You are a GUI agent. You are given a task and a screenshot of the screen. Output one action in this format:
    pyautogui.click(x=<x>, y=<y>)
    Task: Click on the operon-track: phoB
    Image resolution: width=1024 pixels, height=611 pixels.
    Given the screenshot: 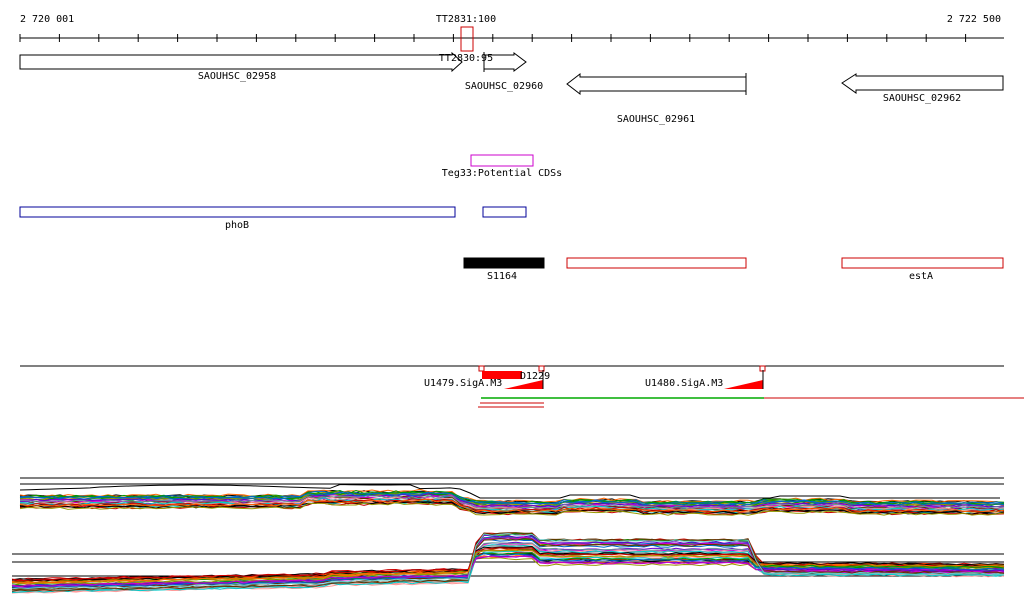 What is the action you would take?
    pyautogui.click(x=273, y=218)
    